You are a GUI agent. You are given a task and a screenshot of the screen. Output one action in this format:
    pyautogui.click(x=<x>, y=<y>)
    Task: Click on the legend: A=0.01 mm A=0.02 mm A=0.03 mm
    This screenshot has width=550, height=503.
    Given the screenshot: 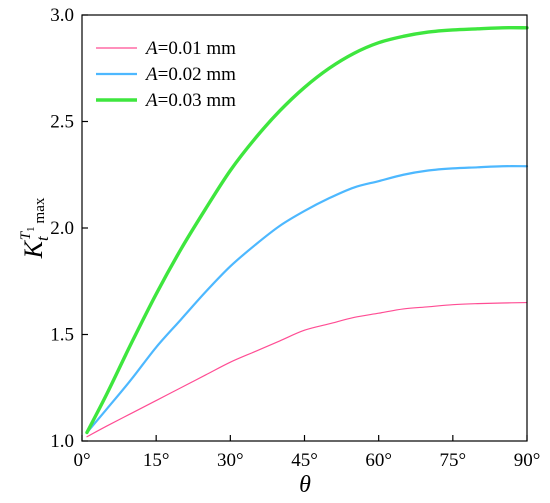 What is the action you would take?
    pyautogui.click(x=166, y=74)
    